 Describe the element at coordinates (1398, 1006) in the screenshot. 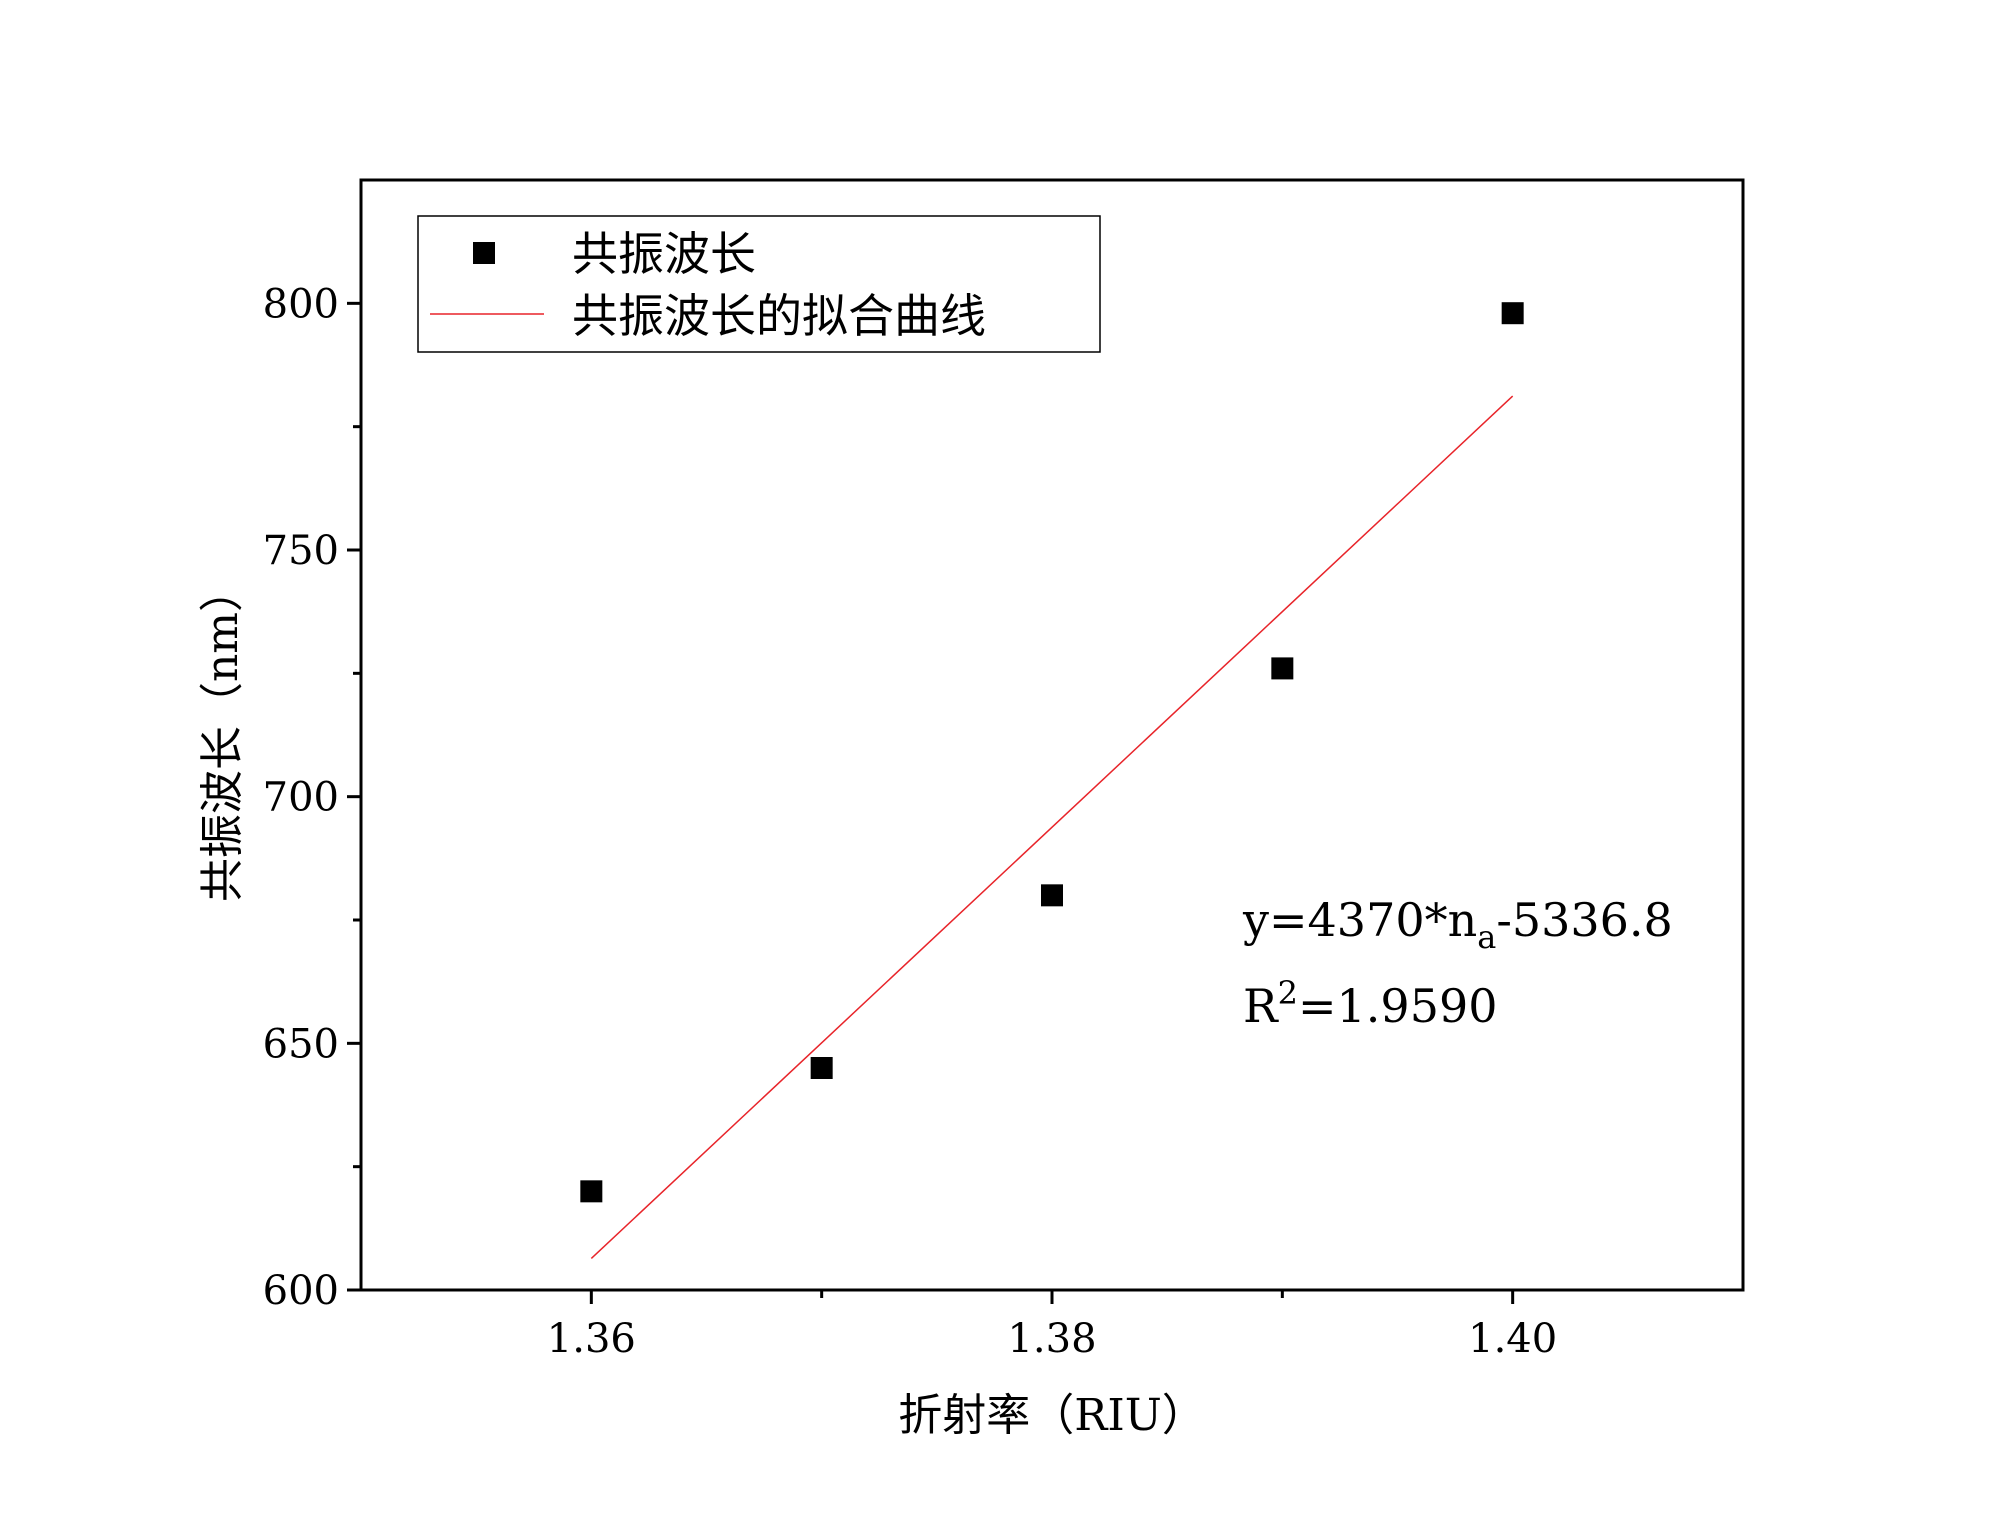

I see `r-squared-value: =1.9590` at that location.